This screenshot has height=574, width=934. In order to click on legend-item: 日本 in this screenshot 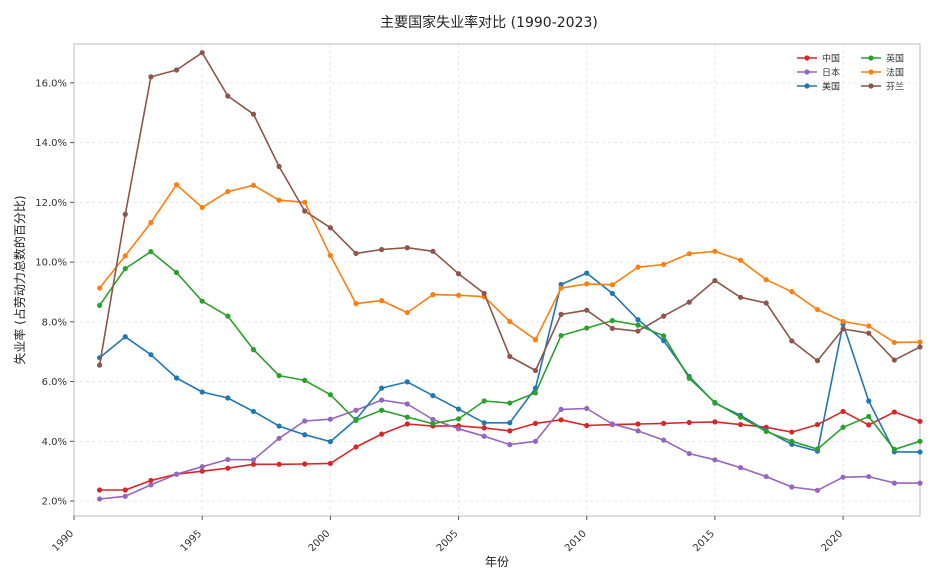, I will do `click(818, 73)`.